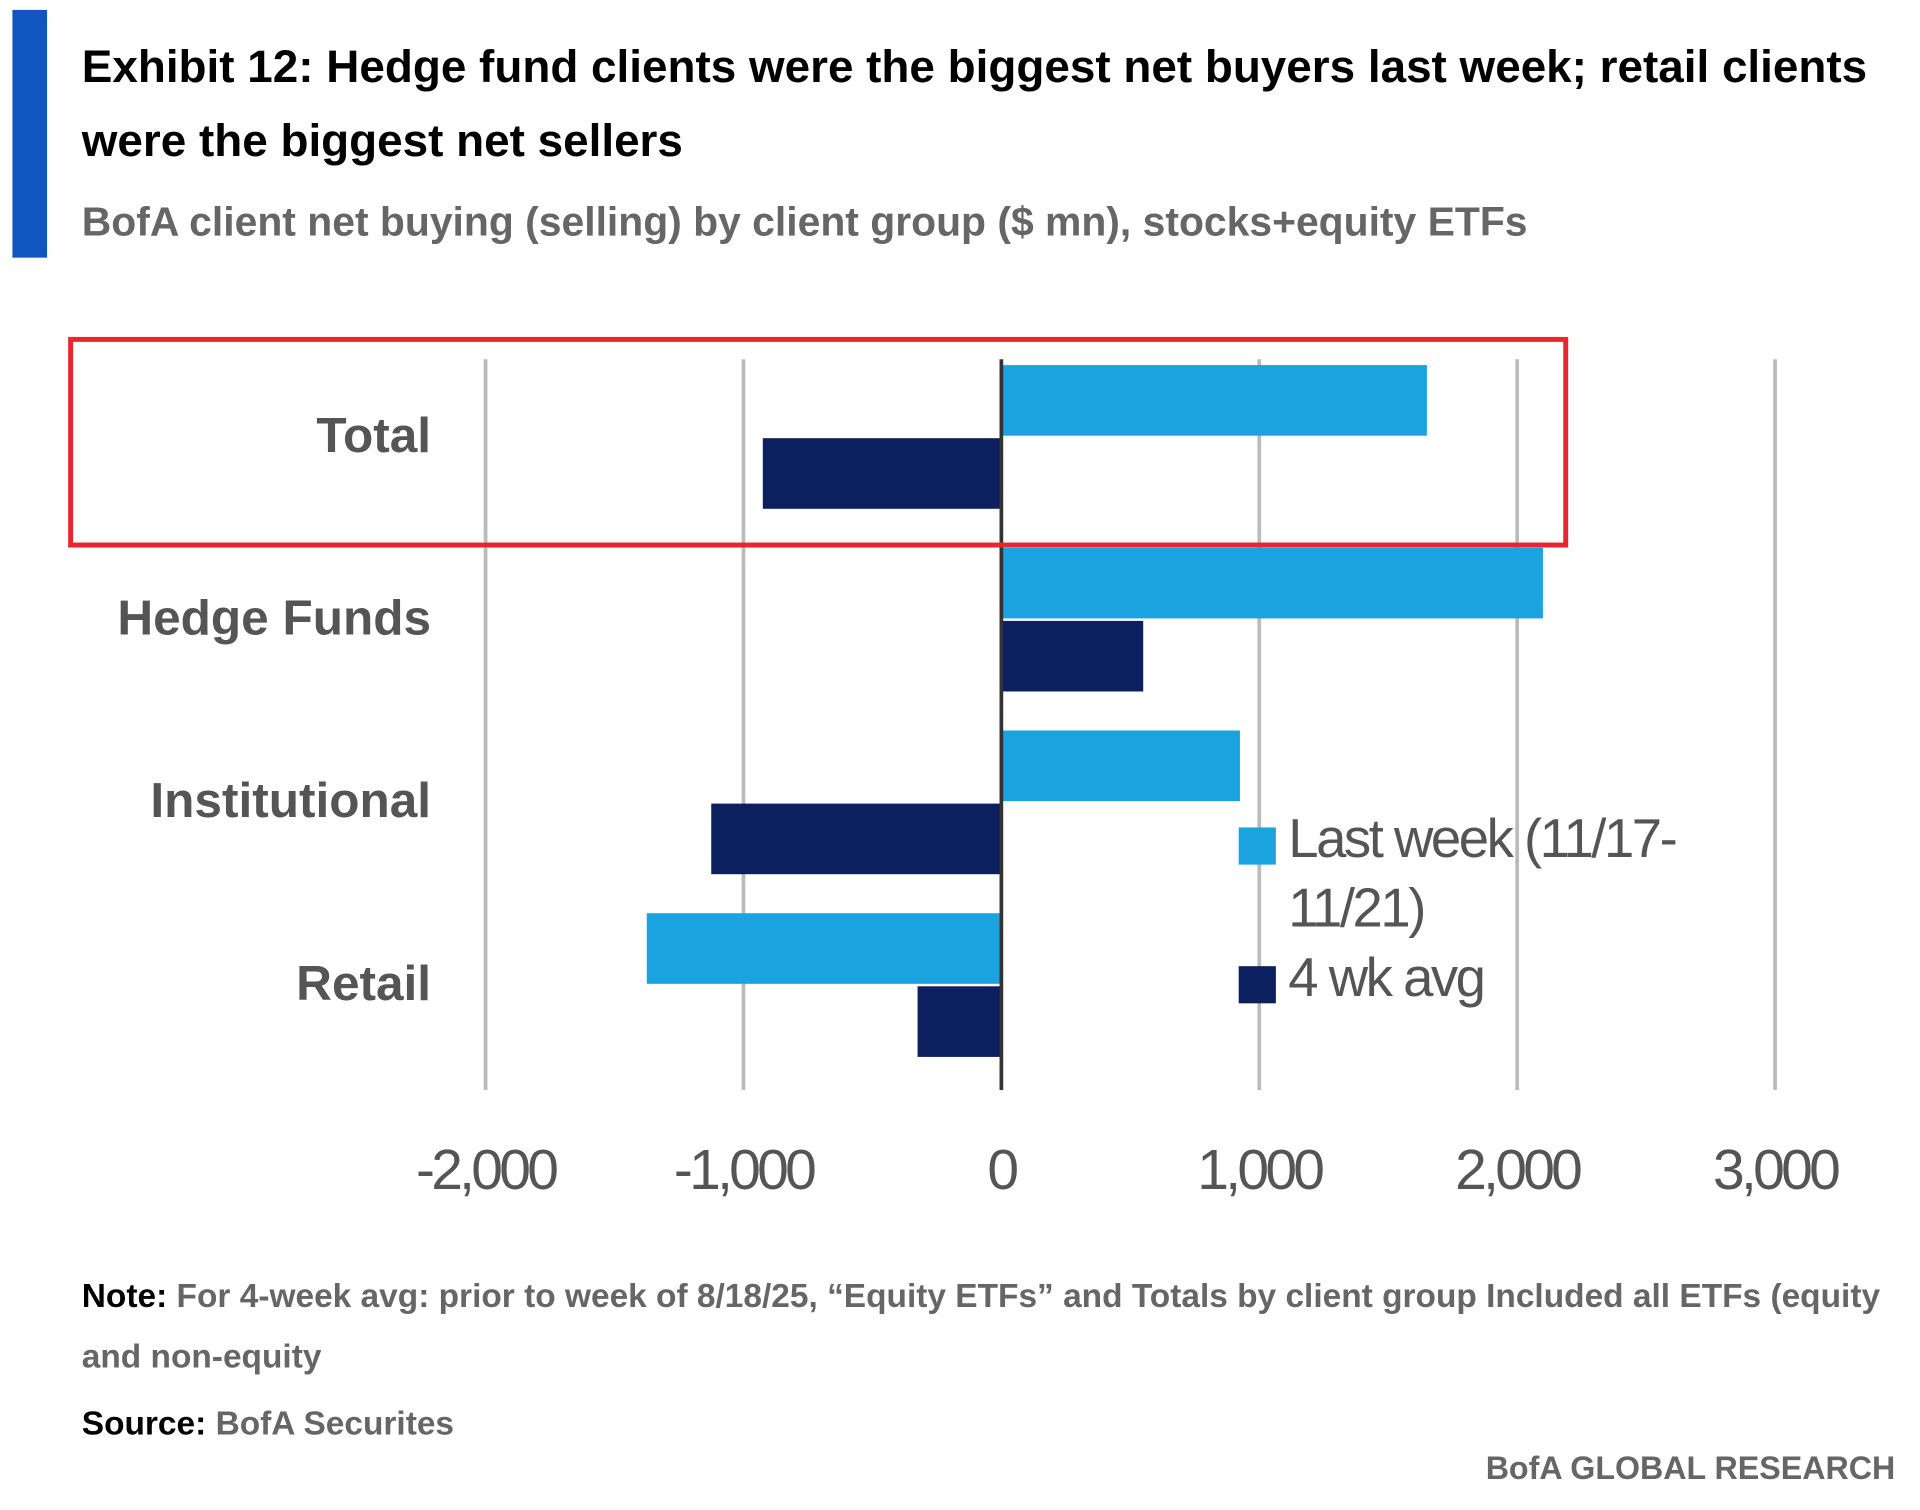  I want to click on x-tick-label: 2,000, so click(1518, 1170).